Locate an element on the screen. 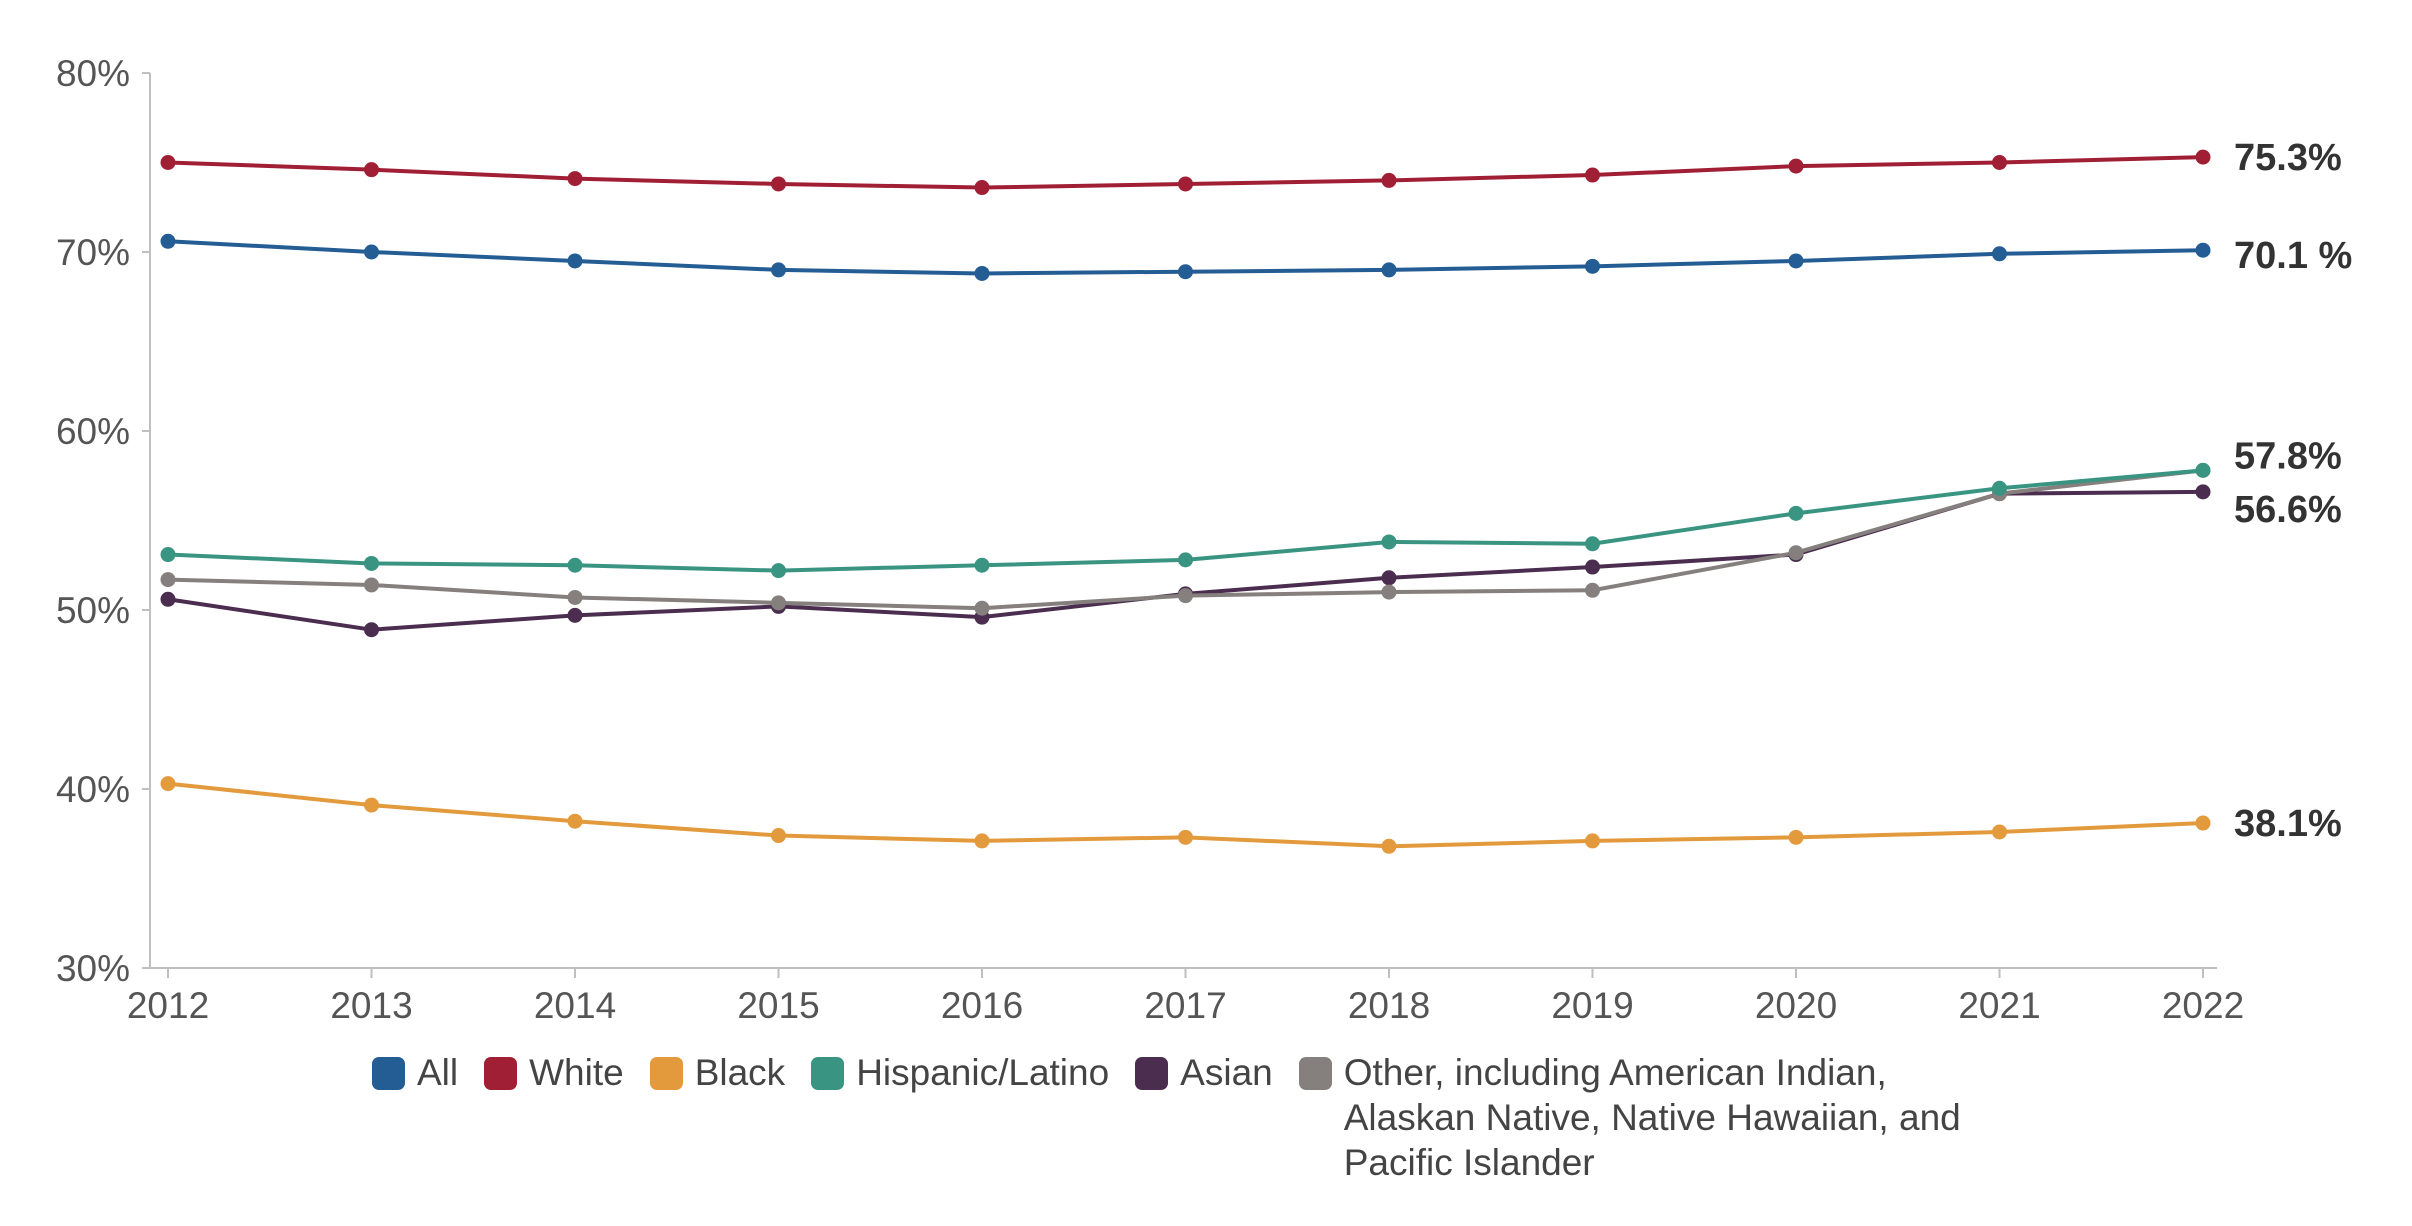 This screenshot has width=2412, height=1226. y-tick-label: 70% is located at coordinates (93, 252).